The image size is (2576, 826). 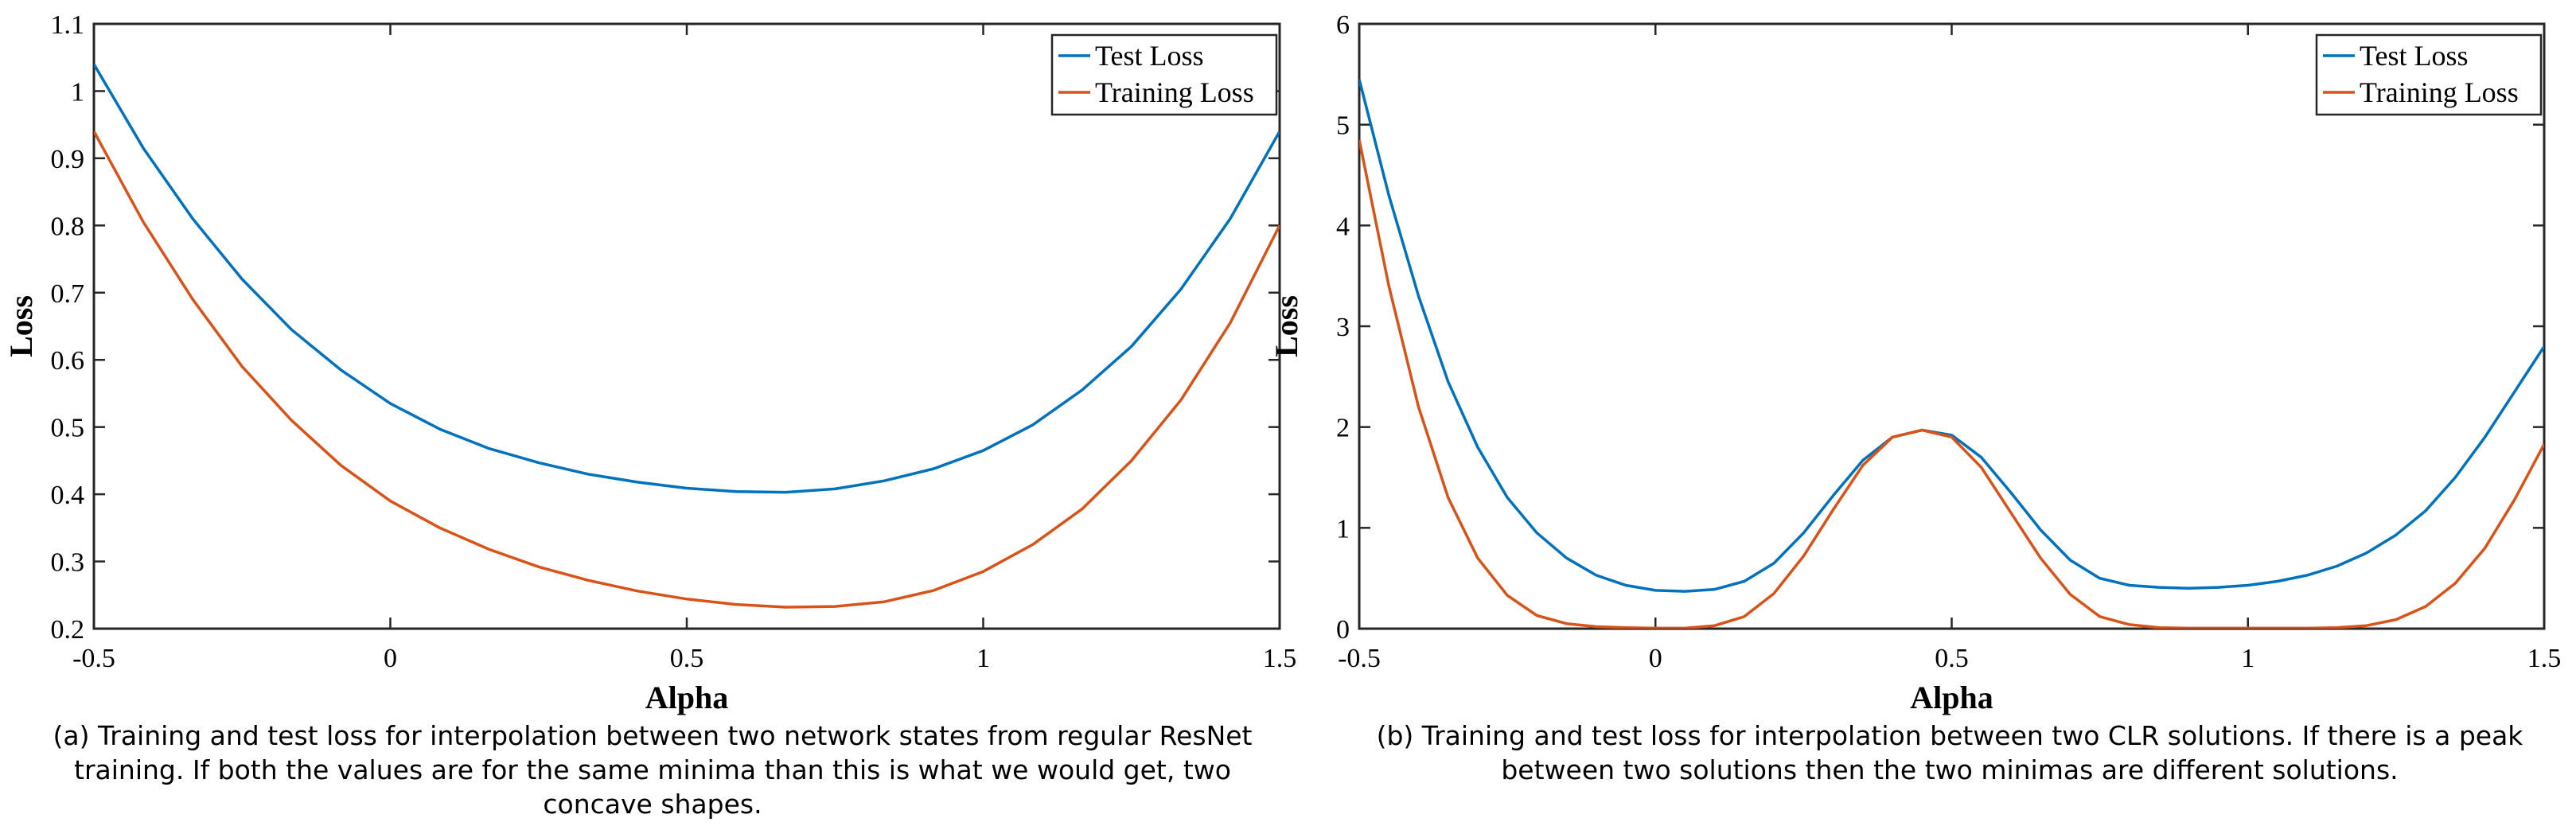 What do you see at coordinates (68, 294) in the screenshot?
I see `y-tick-label: 0.7` at bounding box center [68, 294].